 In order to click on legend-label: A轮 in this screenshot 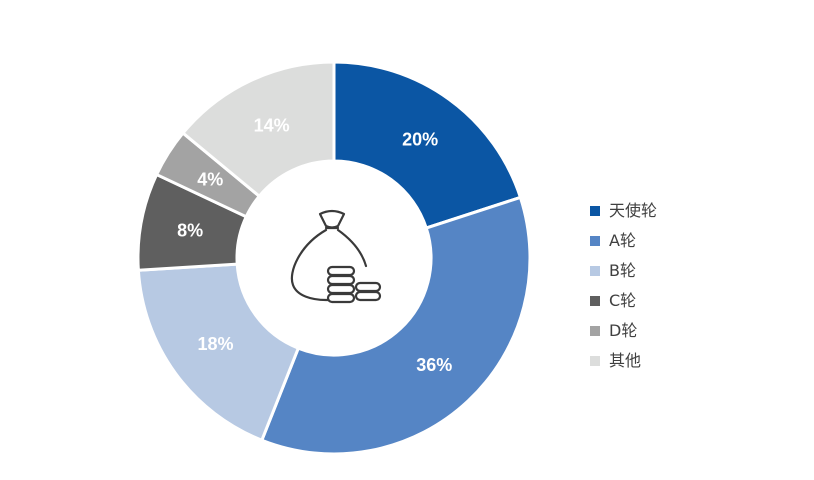, I will do `click(622, 240)`.